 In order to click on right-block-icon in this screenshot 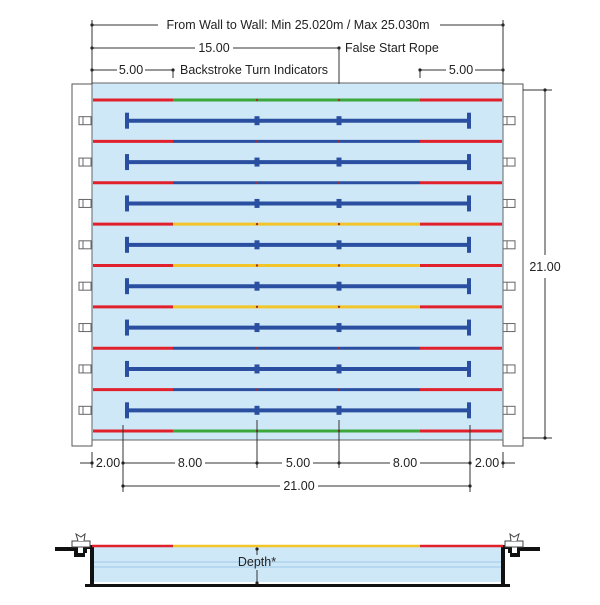, I will do `click(514, 537)`.